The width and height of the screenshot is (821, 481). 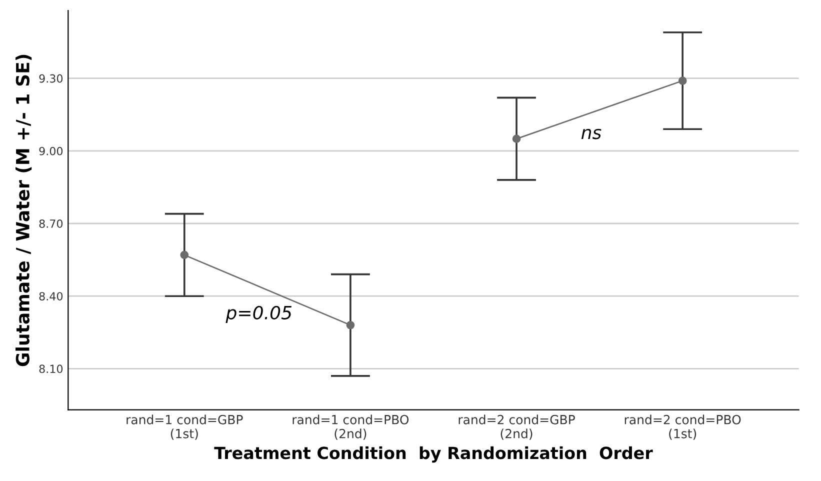 What do you see at coordinates (51, 151) in the screenshot?
I see `y-tick-label: 9.00` at bounding box center [51, 151].